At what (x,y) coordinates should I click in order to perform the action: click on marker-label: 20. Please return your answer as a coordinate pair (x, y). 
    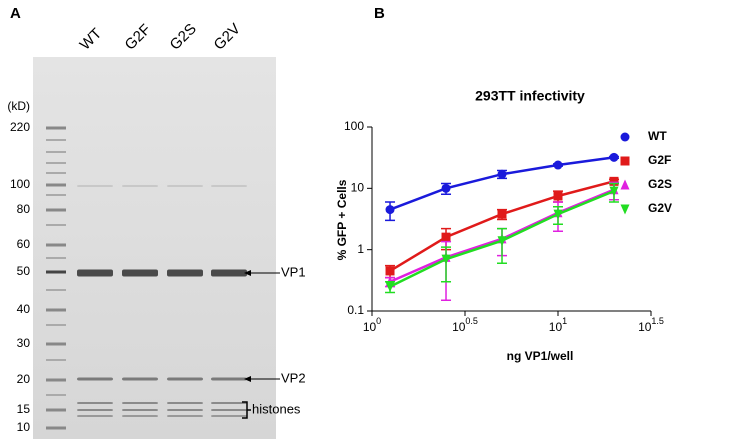
    Looking at the image, I should click on (24, 379).